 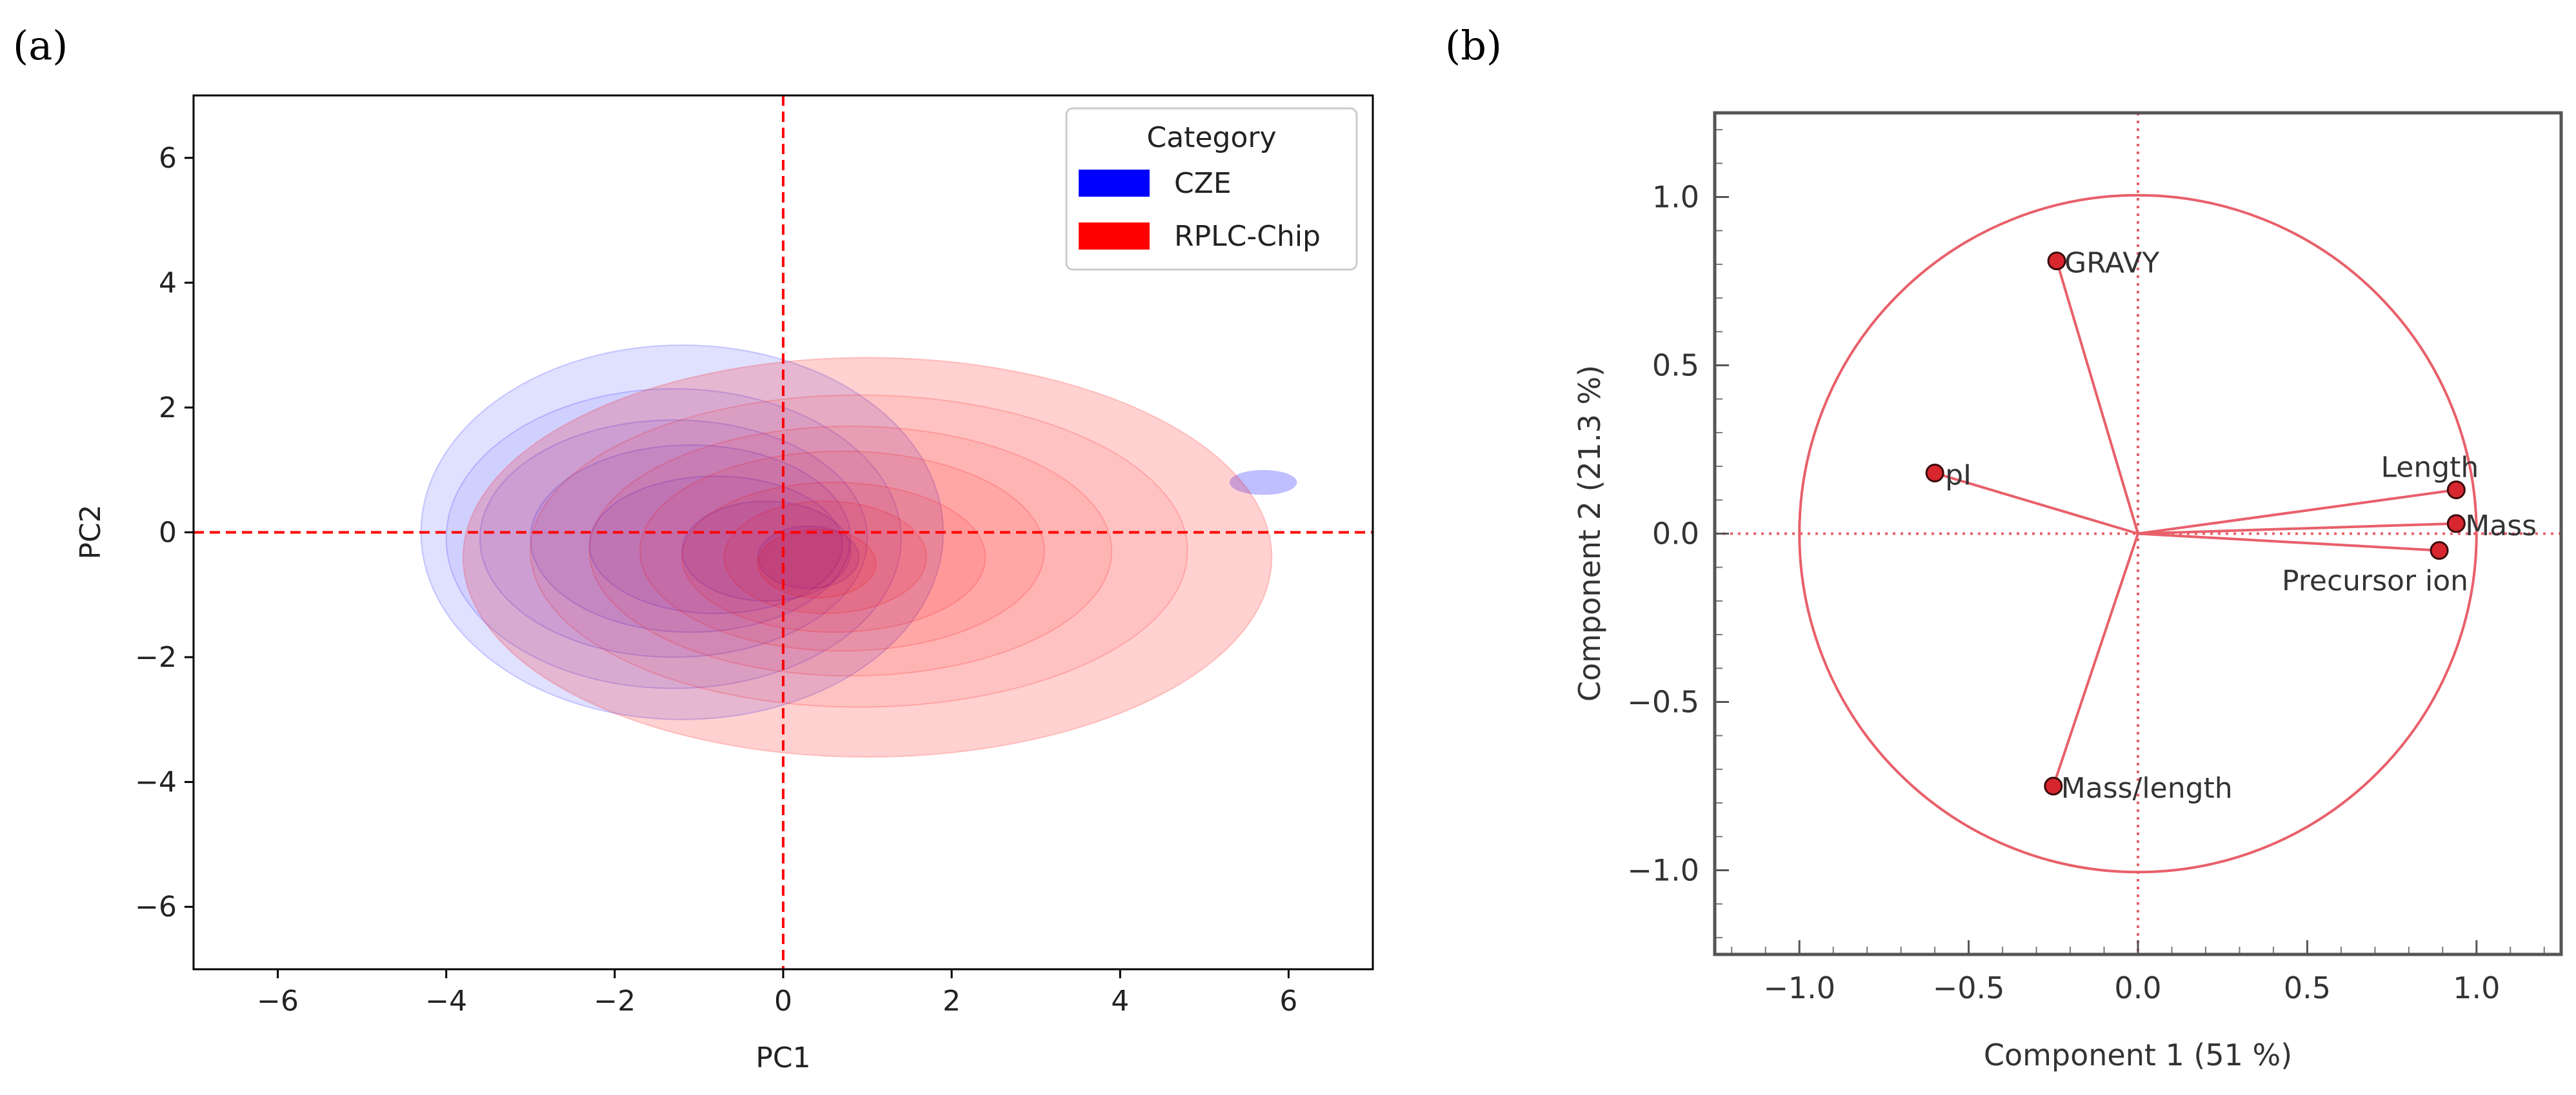 What do you see at coordinates (446, 1002) in the screenshot?
I see `x-tick-label: −4` at bounding box center [446, 1002].